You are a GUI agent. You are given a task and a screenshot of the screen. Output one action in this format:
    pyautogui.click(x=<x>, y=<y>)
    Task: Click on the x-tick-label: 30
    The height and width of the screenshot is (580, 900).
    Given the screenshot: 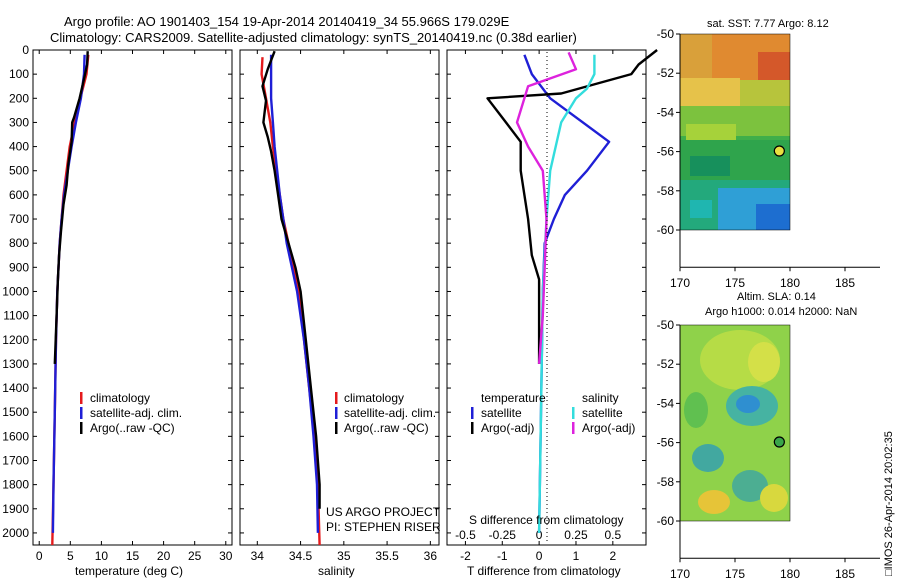 What is the action you would take?
    pyautogui.click(x=226, y=556)
    